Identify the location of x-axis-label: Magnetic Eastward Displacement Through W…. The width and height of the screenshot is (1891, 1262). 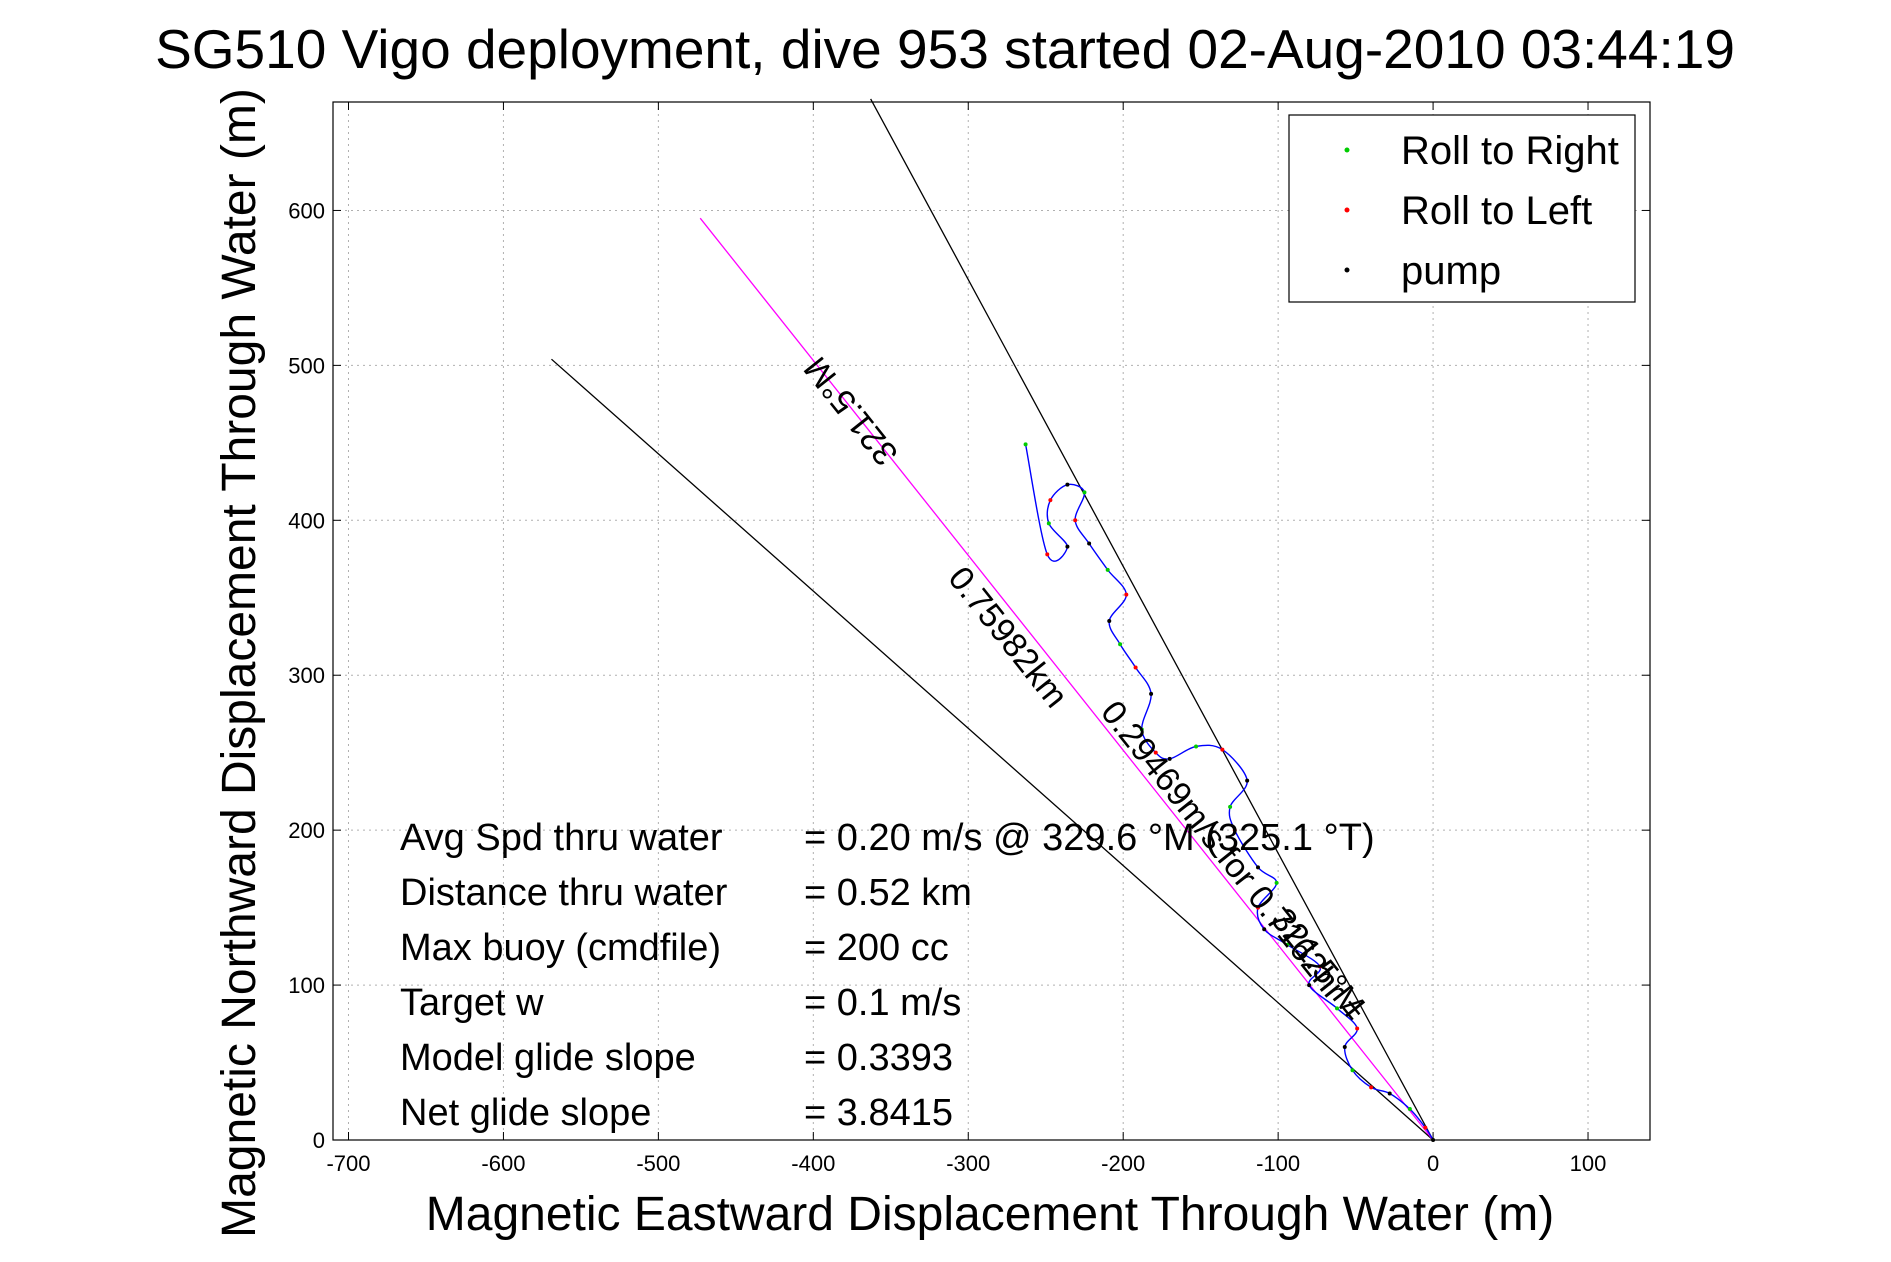
(990, 1214).